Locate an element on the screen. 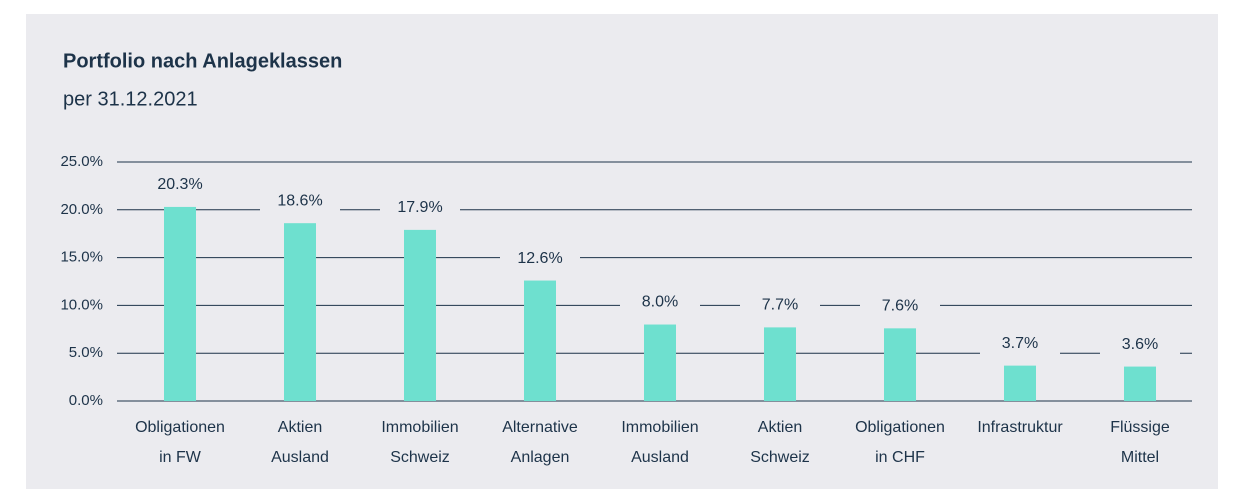  value-label: 17.9% is located at coordinates (419, 207).